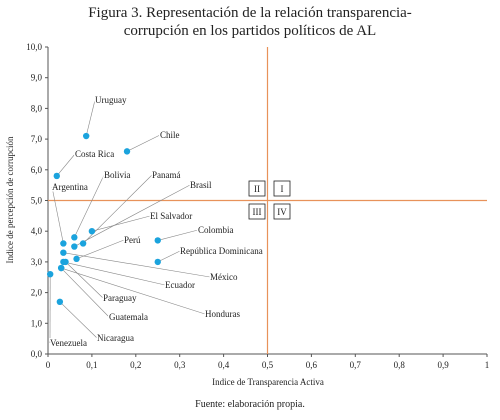 Image resolution: width=500 pixels, height=420 pixels. What do you see at coordinates (10, 199) in the screenshot?
I see `y-axis-label: Indice de percepción de corrupción` at bounding box center [10, 199].